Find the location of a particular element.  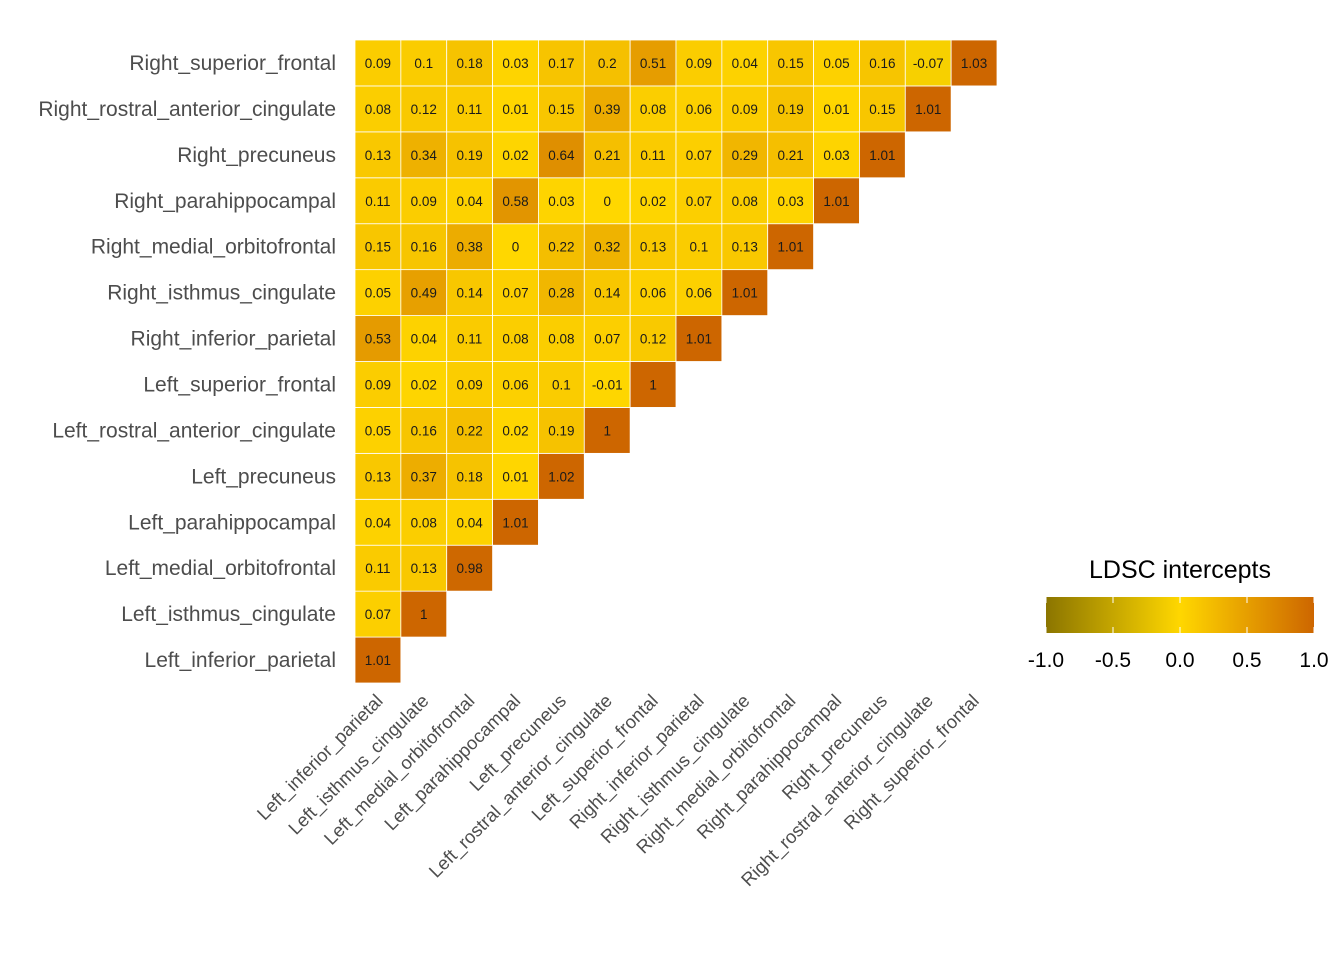

heatmap-cell-value: 0.38 is located at coordinates (470, 247).